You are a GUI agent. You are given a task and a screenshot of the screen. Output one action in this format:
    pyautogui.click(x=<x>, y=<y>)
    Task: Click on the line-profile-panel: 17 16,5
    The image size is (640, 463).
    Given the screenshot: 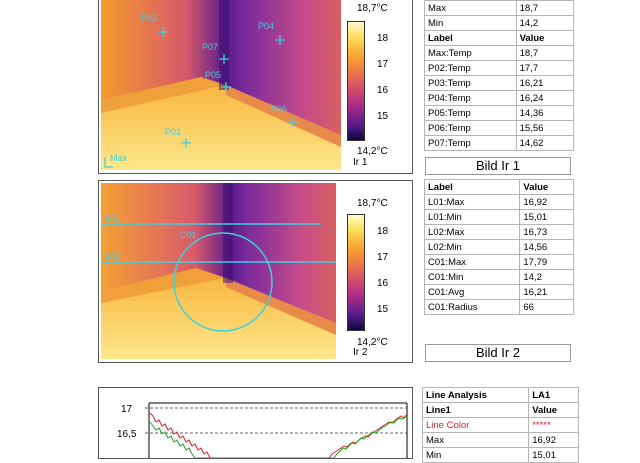 What is the action you would take?
    pyautogui.click(x=255, y=423)
    